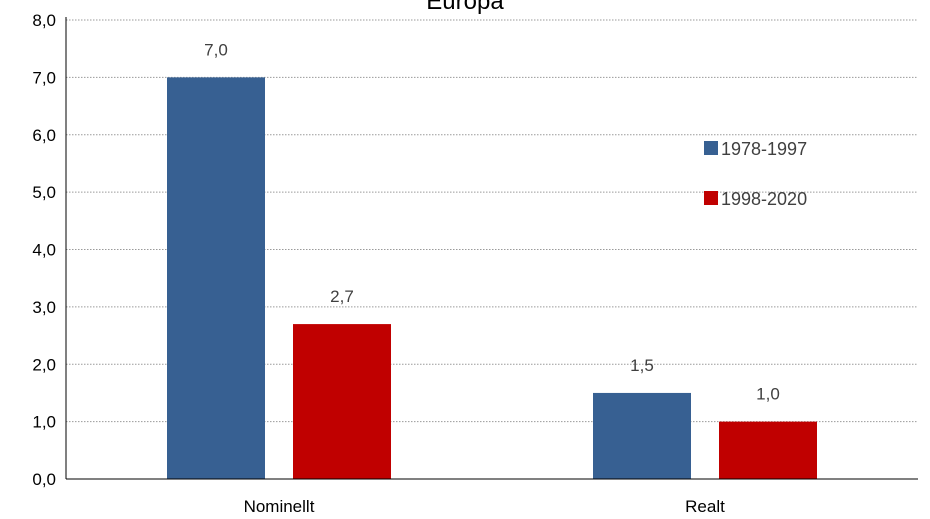 The height and width of the screenshot is (519, 930). What do you see at coordinates (764, 199) in the screenshot?
I see `legend-label: 1998-2020` at bounding box center [764, 199].